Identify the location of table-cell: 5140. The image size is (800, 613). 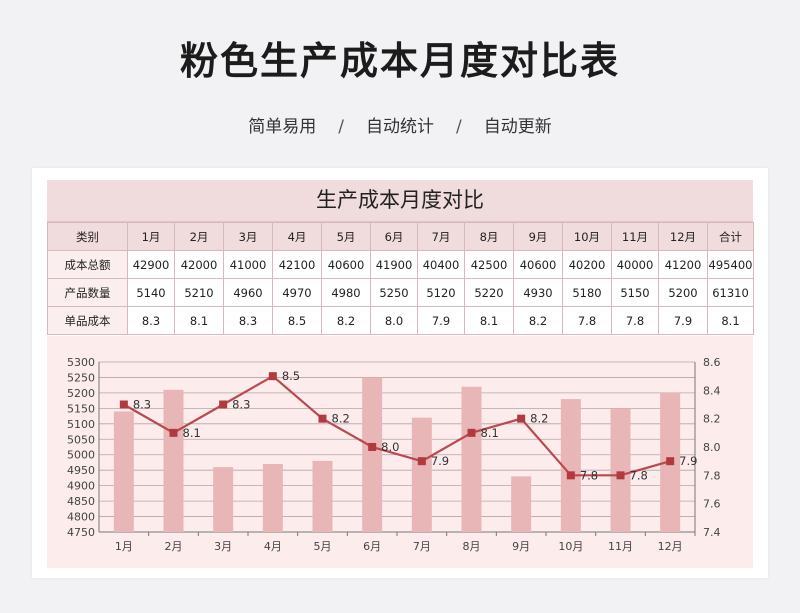
(151, 292).